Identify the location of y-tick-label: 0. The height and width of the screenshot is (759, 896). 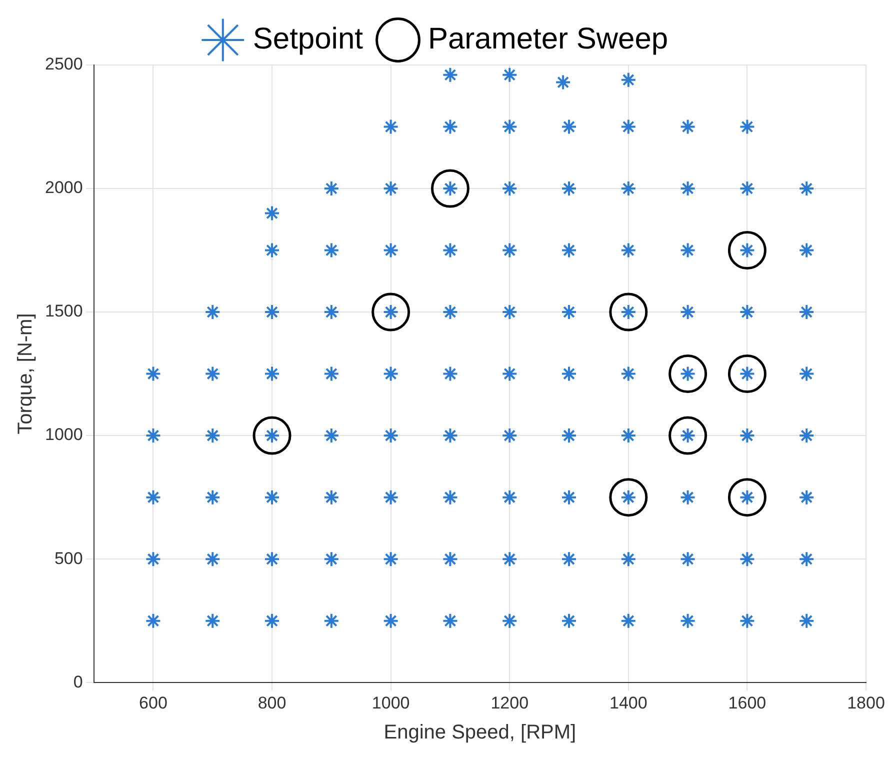
(78, 682).